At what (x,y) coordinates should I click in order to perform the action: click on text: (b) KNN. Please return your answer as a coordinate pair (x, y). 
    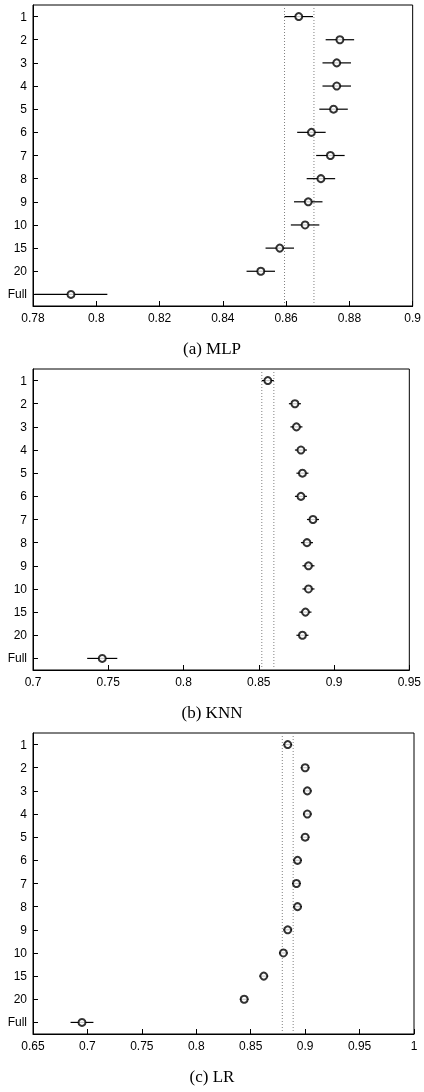
    Looking at the image, I should click on (212, 712).